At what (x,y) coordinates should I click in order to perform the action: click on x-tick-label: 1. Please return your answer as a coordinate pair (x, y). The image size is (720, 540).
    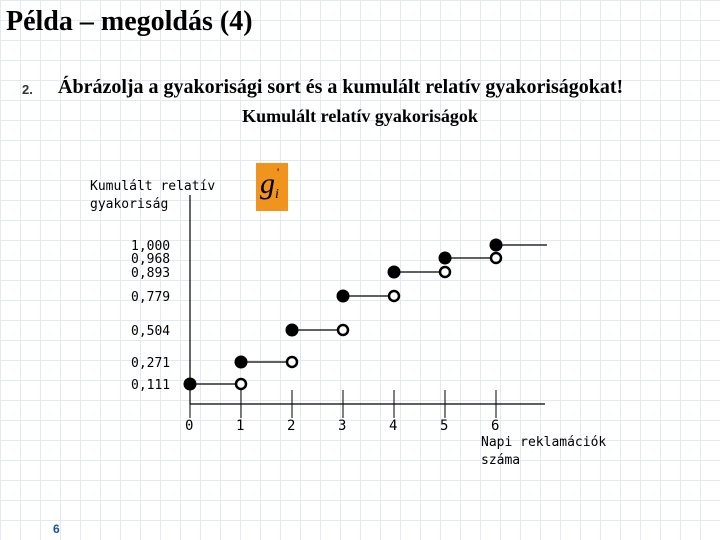
    Looking at the image, I should click on (240, 426).